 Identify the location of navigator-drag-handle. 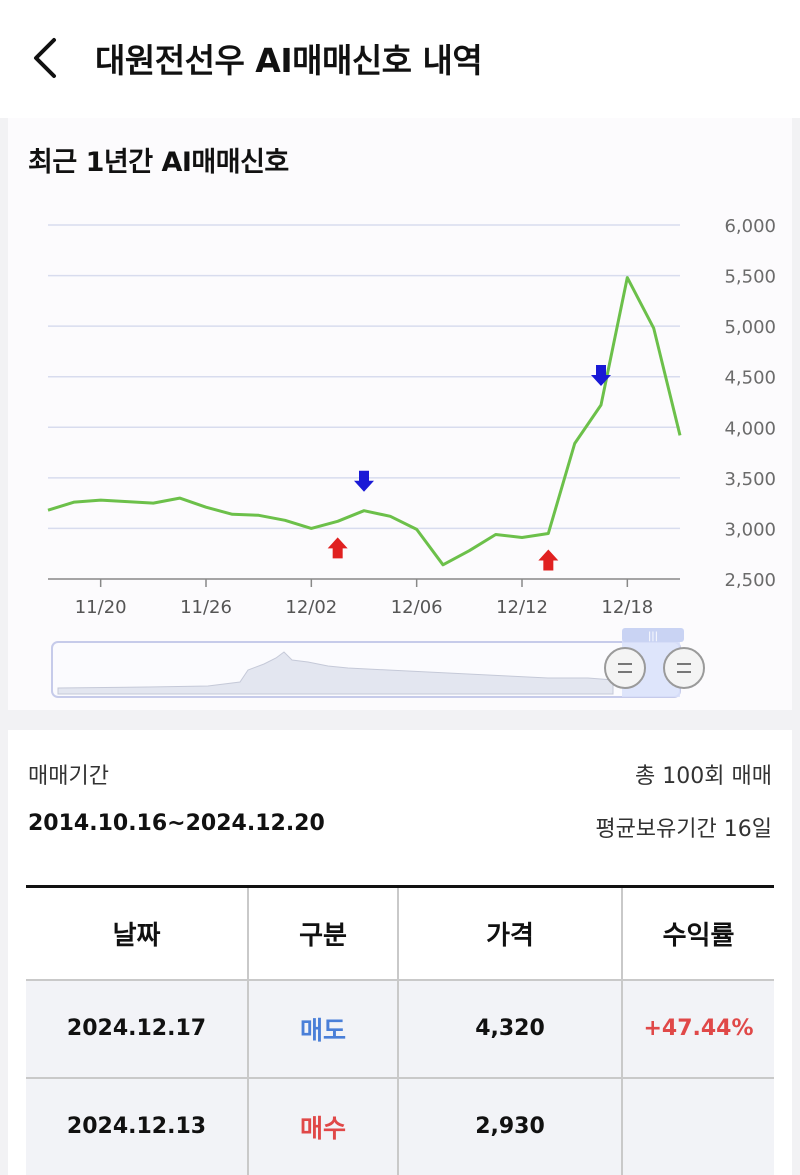
(653, 635).